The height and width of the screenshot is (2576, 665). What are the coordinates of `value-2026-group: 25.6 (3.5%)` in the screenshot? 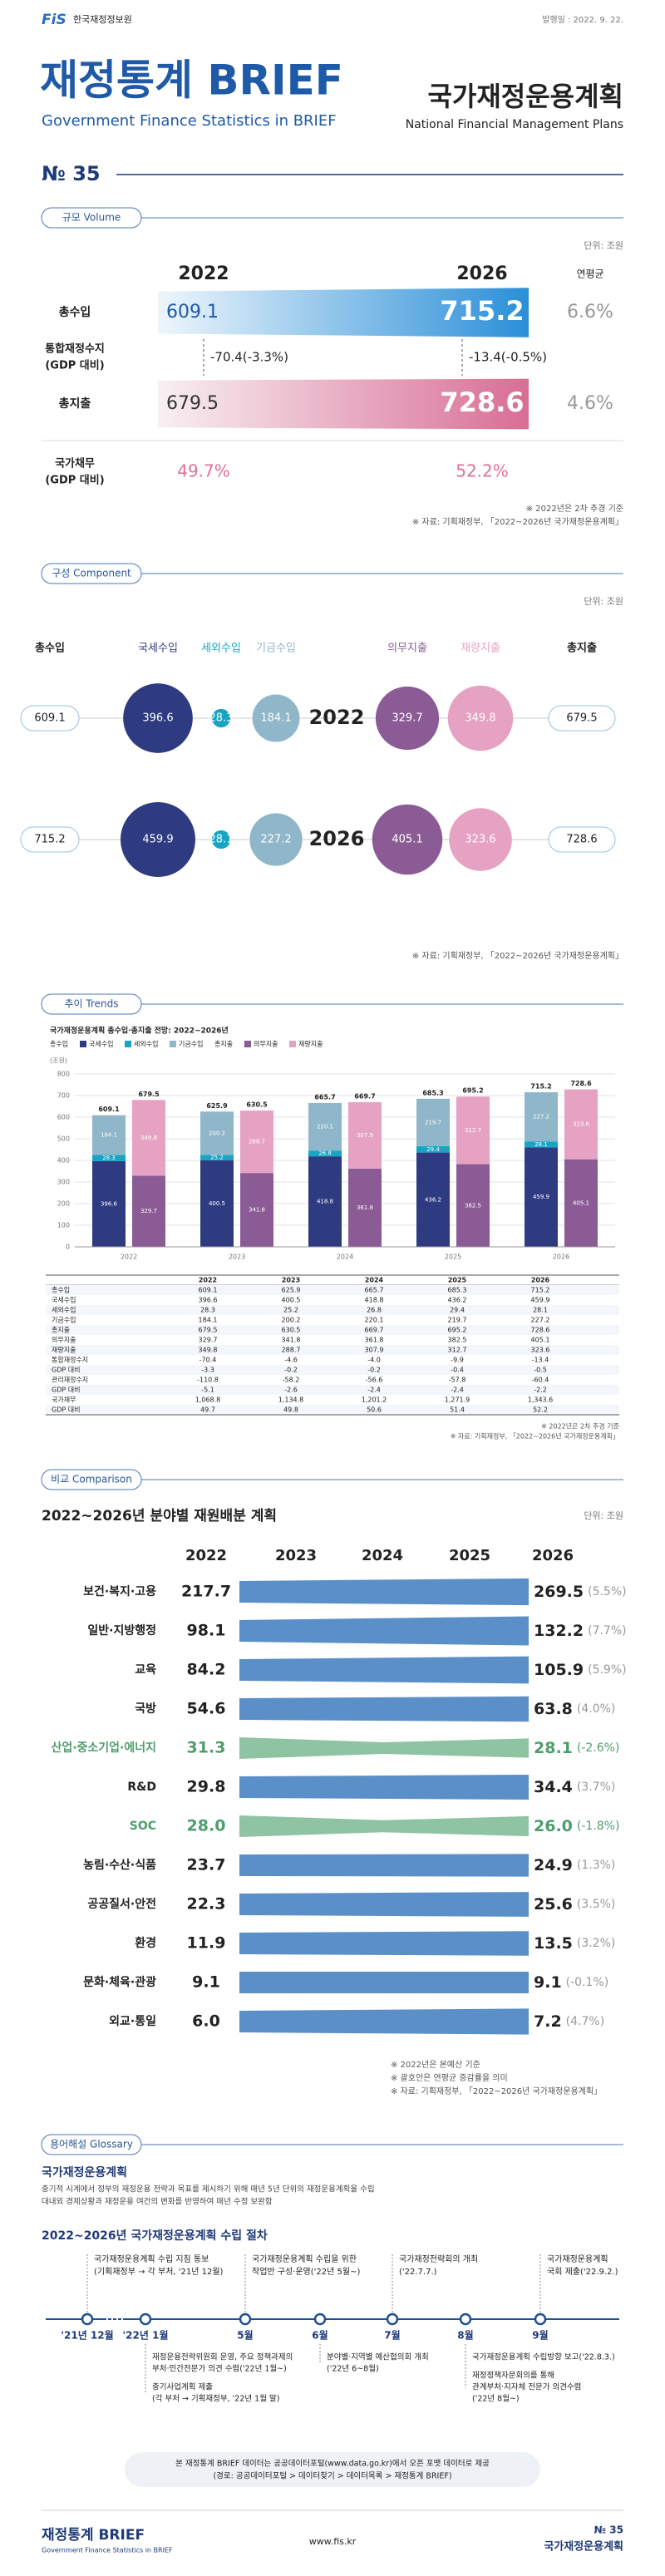 It's located at (574, 1904).